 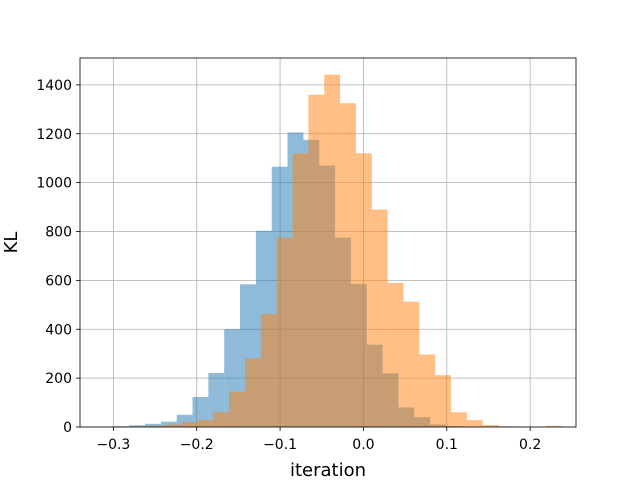 What do you see at coordinates (54, 184) in the screenshot?
I see `y-tick-label: 1000` at bounding box center [54, 184].